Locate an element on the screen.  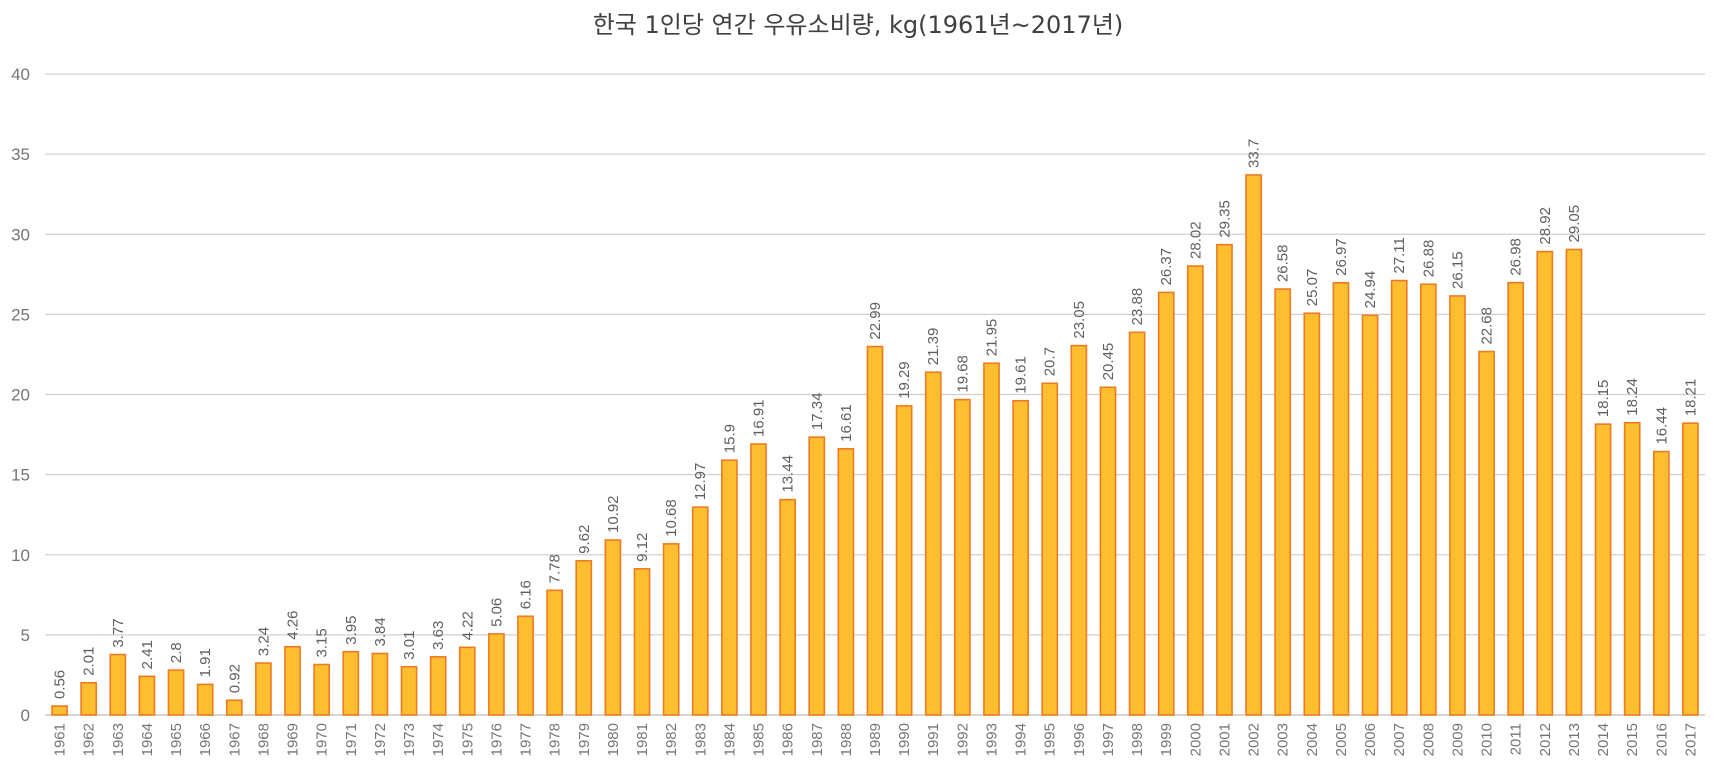
bar-1977 is located at coordinates (525, 665).